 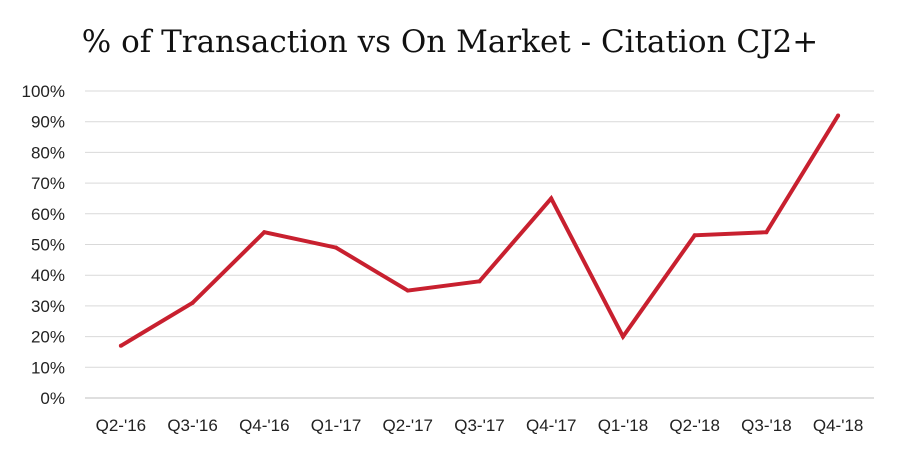 I want to click on y-tick-label: 100%, so click(x=43, y=91).